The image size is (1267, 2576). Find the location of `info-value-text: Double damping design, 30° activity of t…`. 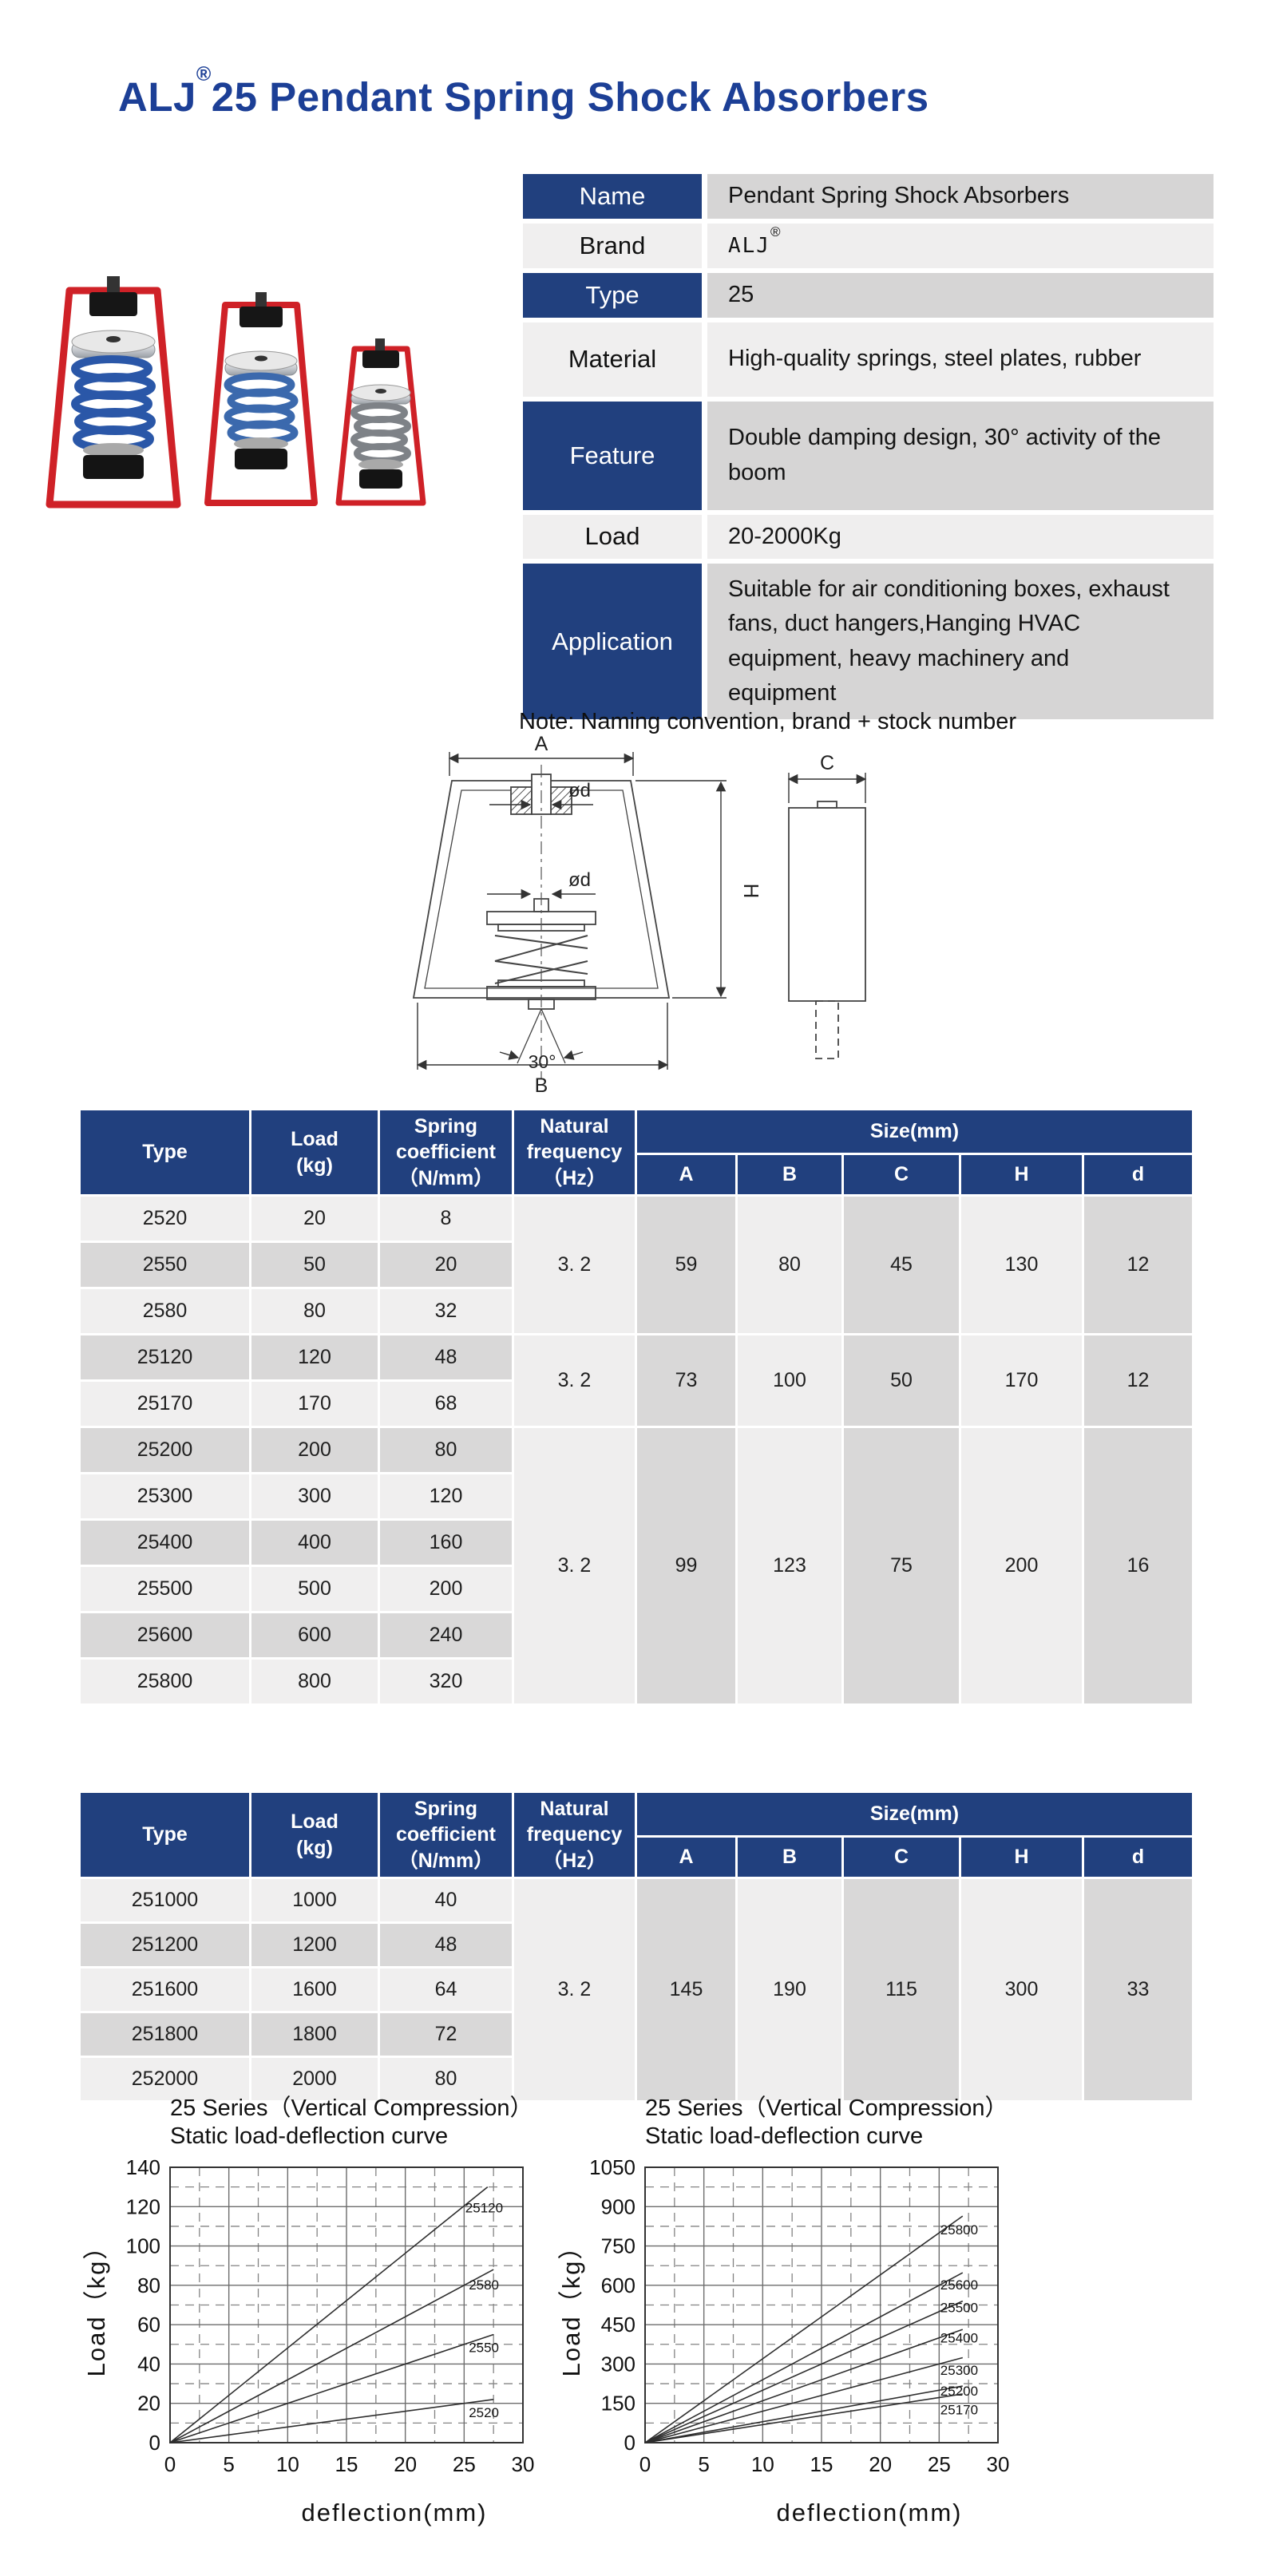

info-value-text: Double damping design, 30° activity of t… is located at coordinates (944, 455).